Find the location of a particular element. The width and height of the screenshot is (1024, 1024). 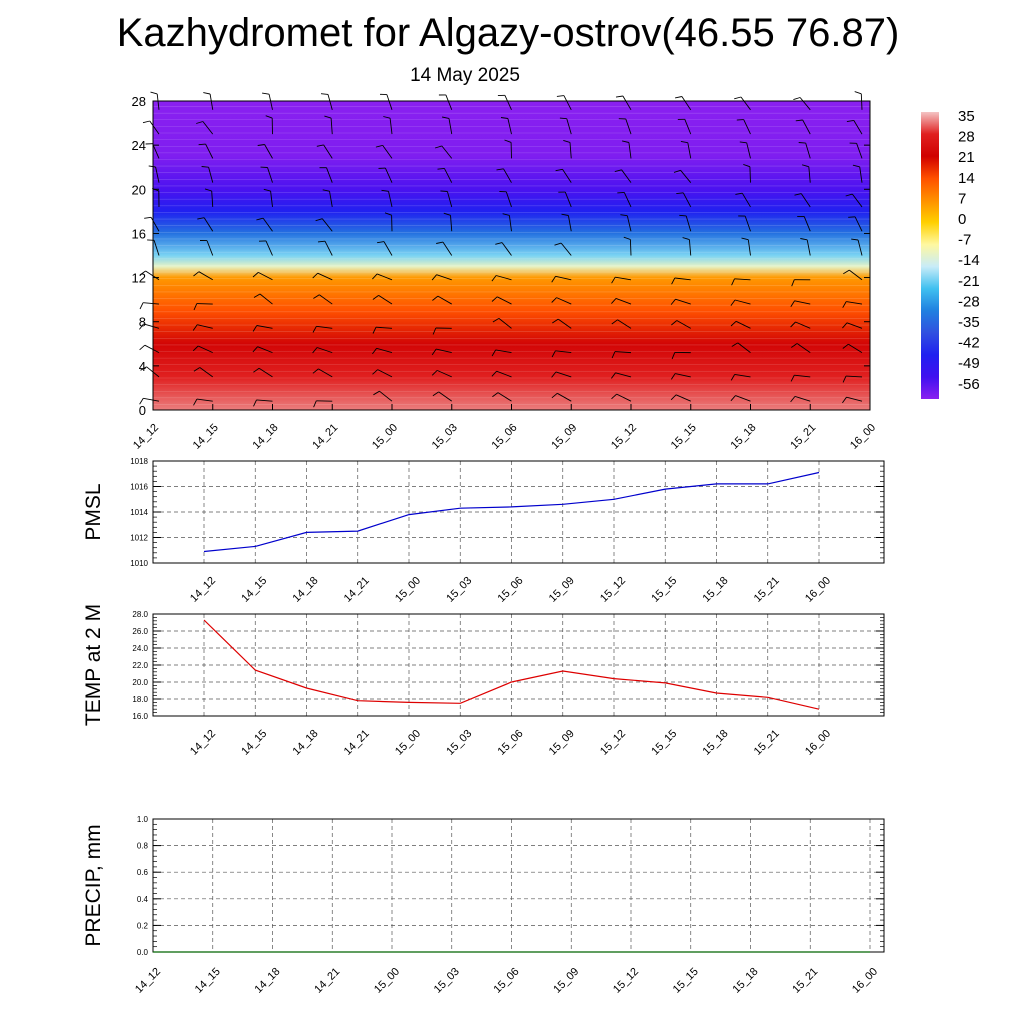

x-tick-label: 15_12 is located at coordinates (613, 743).